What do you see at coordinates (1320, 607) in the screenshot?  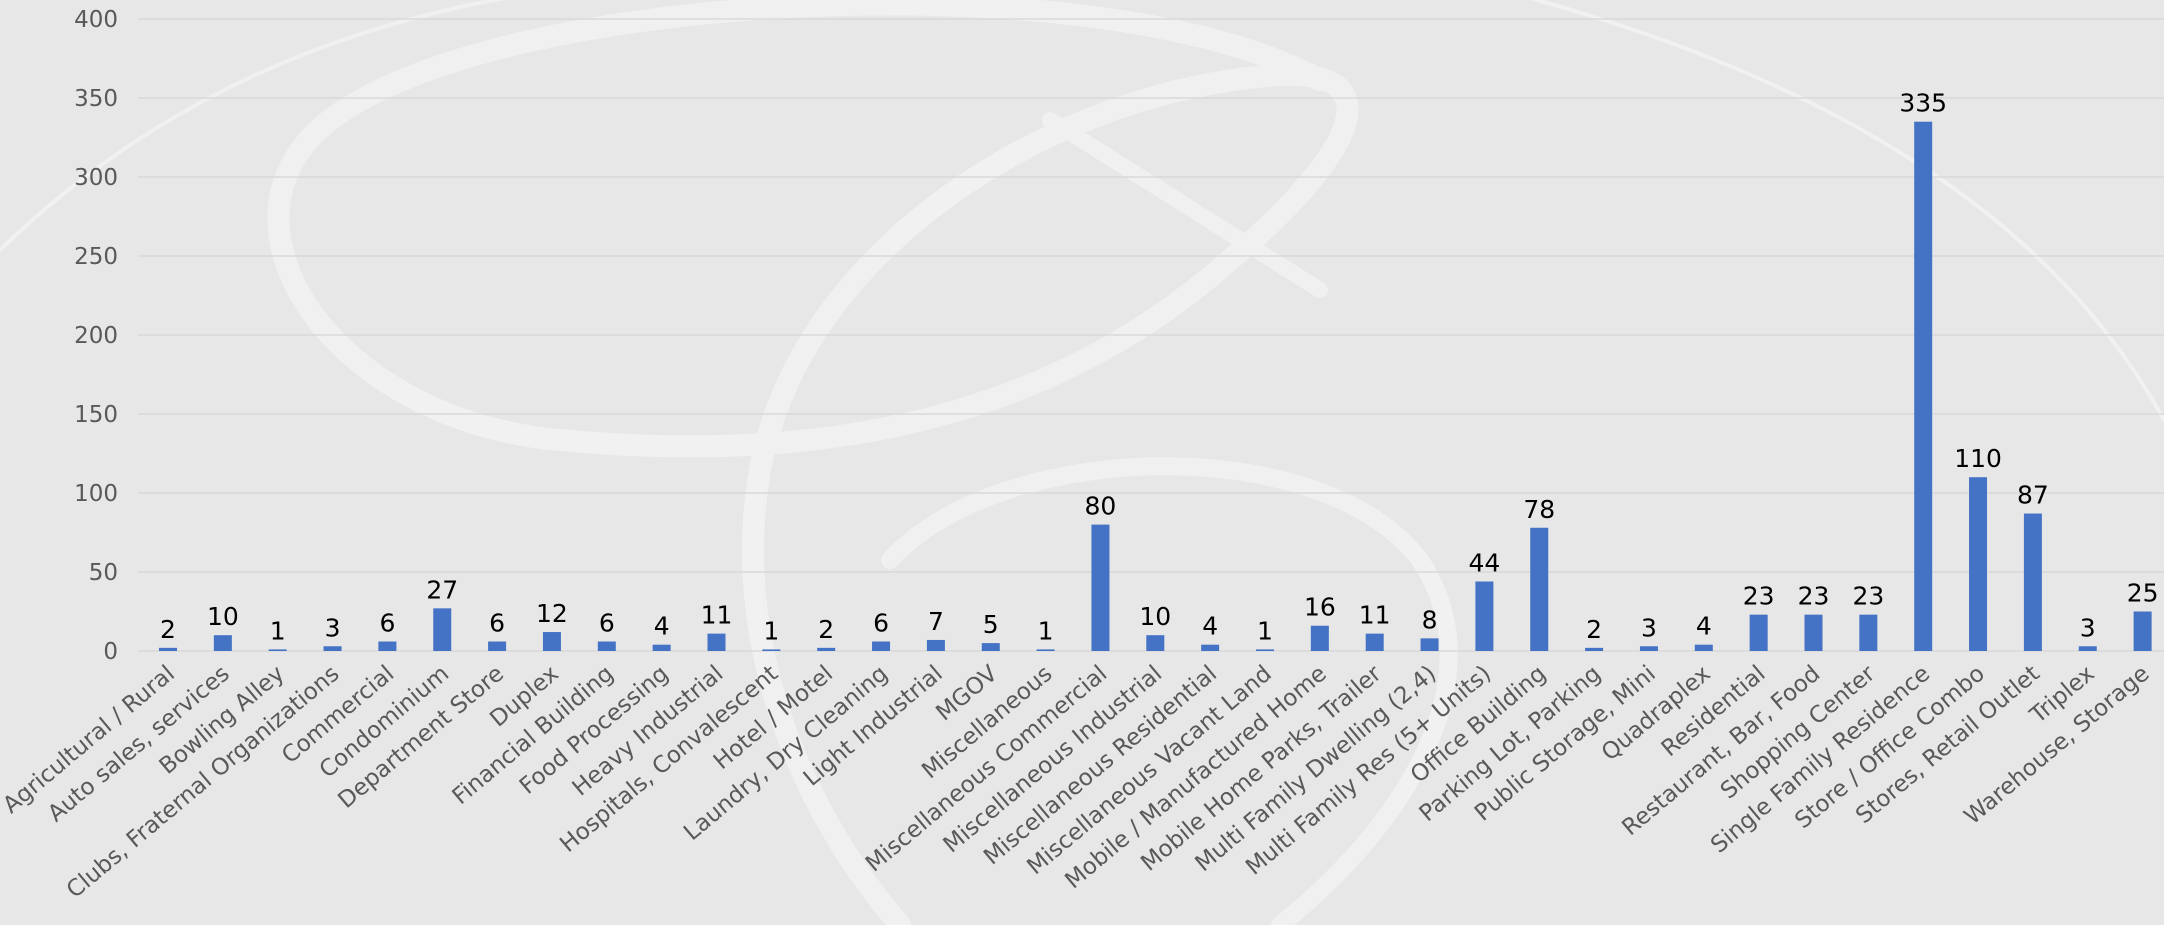 I see `data-label: 16` at bounding box center [1320, 607].